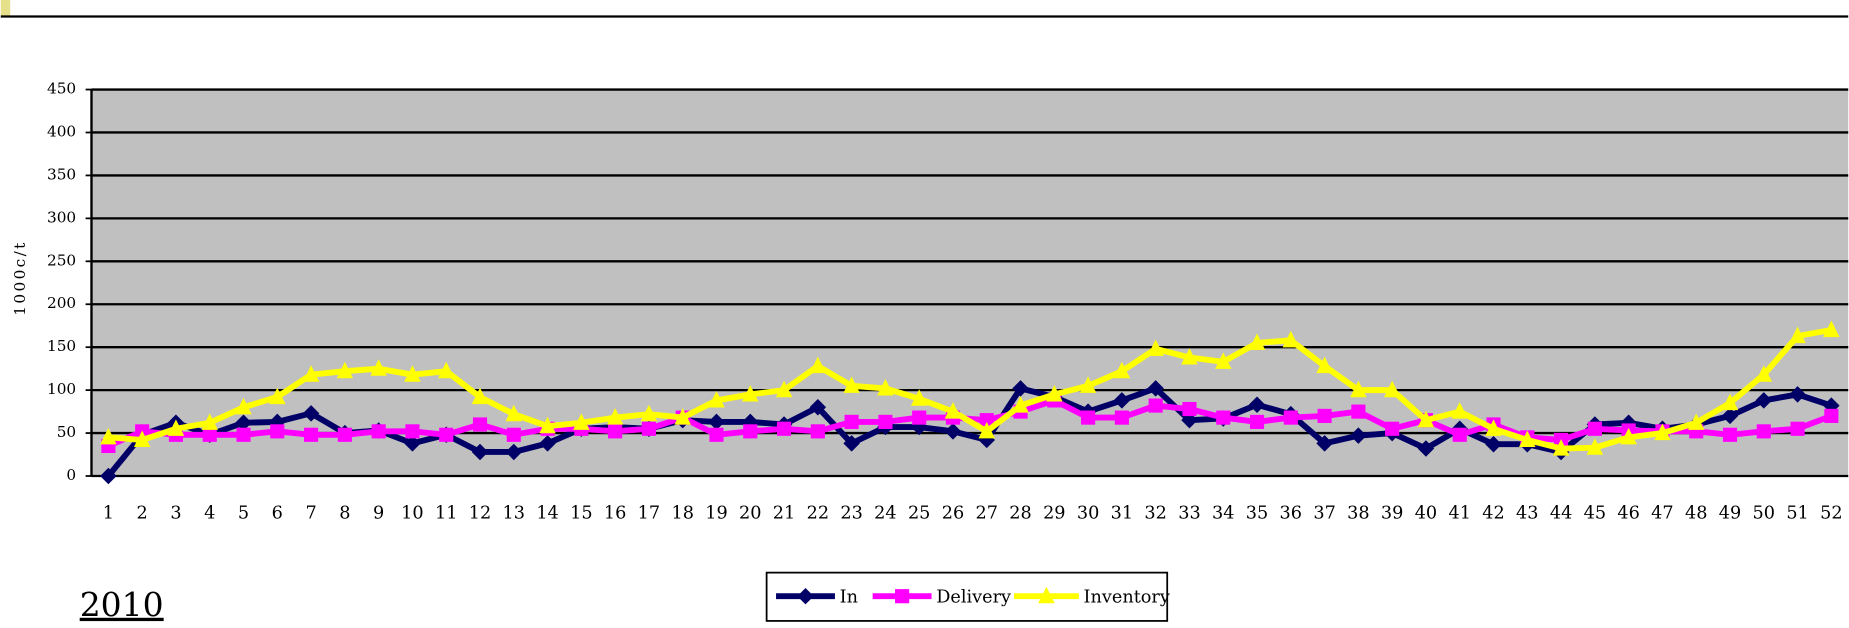 This screenshot has height=628, width=1849. What do you see at coordinates (209, 514) in the screenshot?
I see `x-tick-label: 4` at bounding box center [209, 514].